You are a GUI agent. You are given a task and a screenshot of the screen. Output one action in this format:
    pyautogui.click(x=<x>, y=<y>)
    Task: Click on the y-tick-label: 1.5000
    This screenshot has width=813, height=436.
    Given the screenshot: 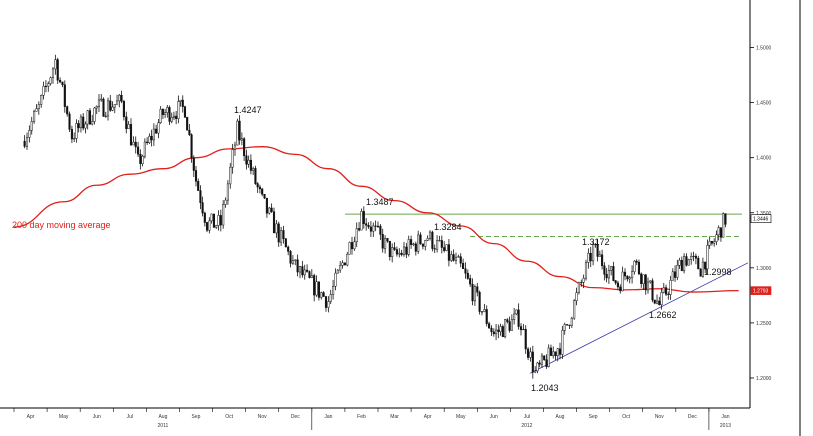 What is the action you would take?
    pyautogui.click(x=764, y=49)
    